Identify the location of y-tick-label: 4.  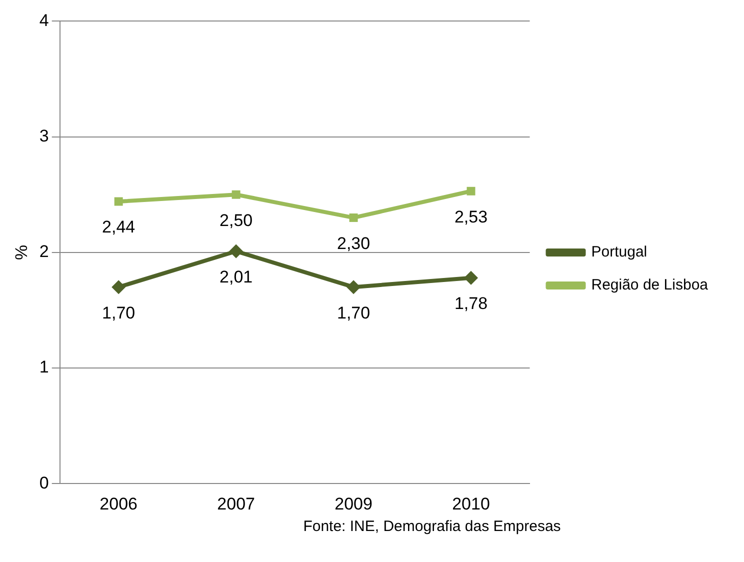
(44, 20).